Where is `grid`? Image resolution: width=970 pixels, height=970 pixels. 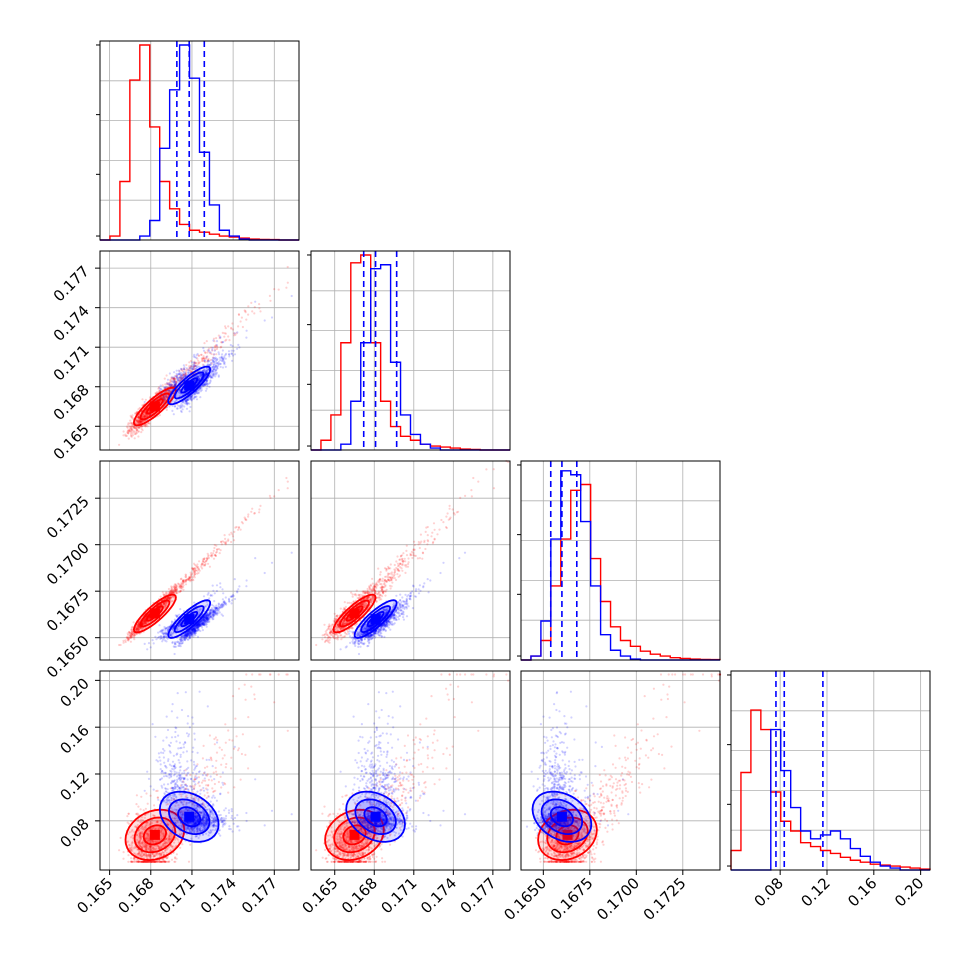 grid is located at coordinates (199, 350).